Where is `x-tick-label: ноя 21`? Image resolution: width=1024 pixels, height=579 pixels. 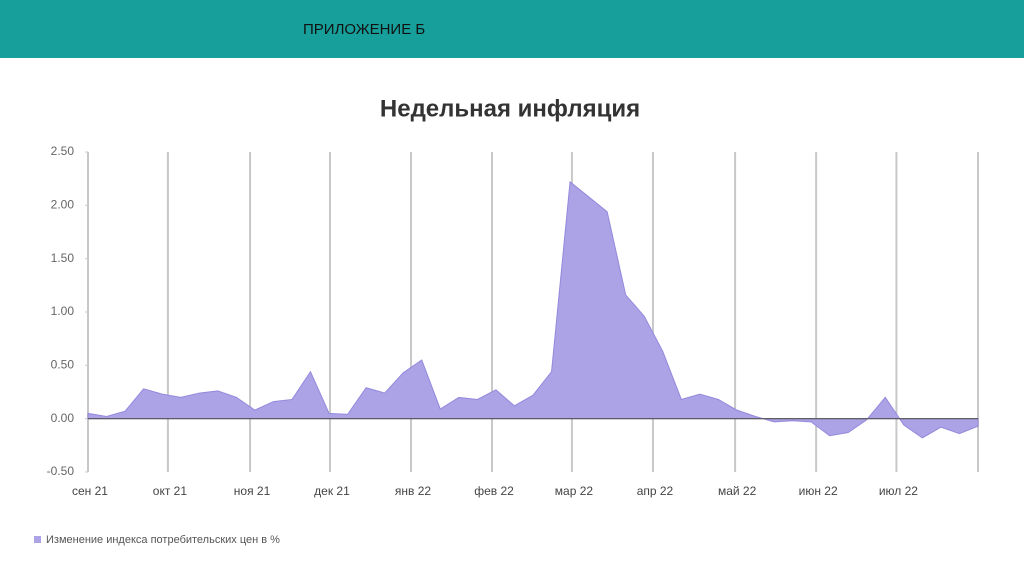
x-tick-label: ноя 21 is located at coordinates (252, 491).